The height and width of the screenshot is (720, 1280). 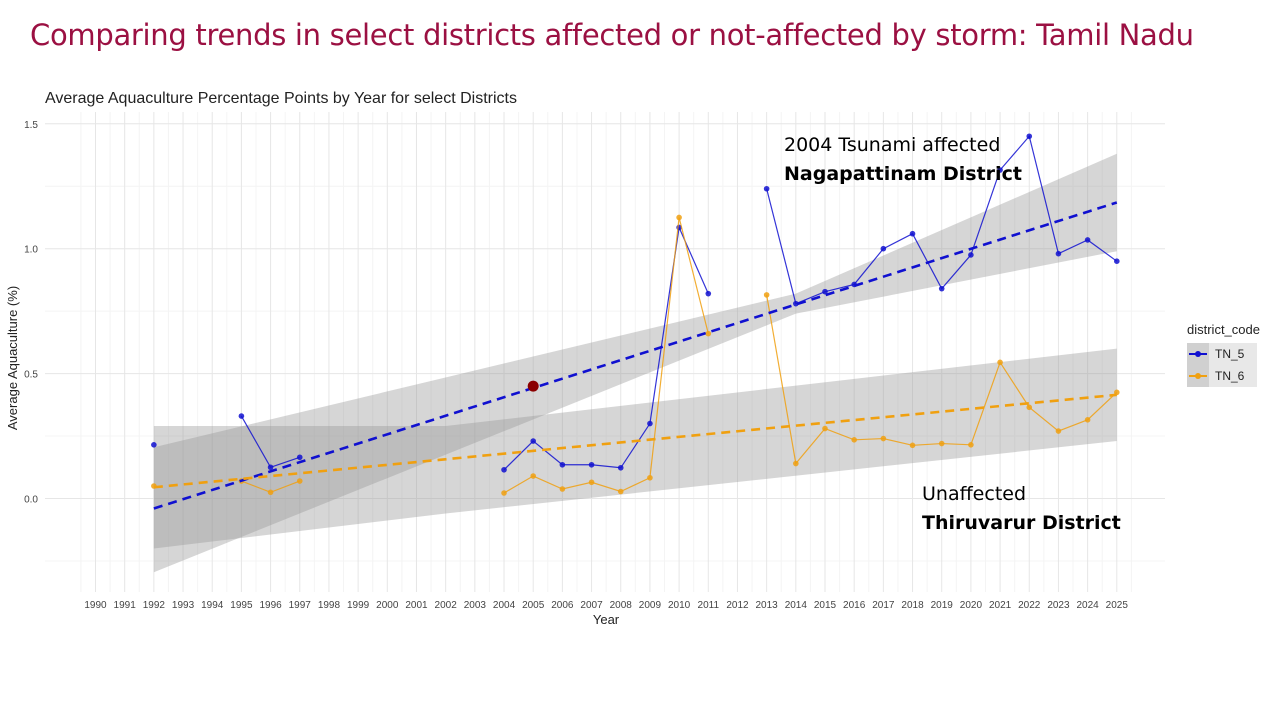 What do you see at coordinates (212, 605) in the screenshot?
I see `x-tick-label: 1994` at bounding box center [212, 605].